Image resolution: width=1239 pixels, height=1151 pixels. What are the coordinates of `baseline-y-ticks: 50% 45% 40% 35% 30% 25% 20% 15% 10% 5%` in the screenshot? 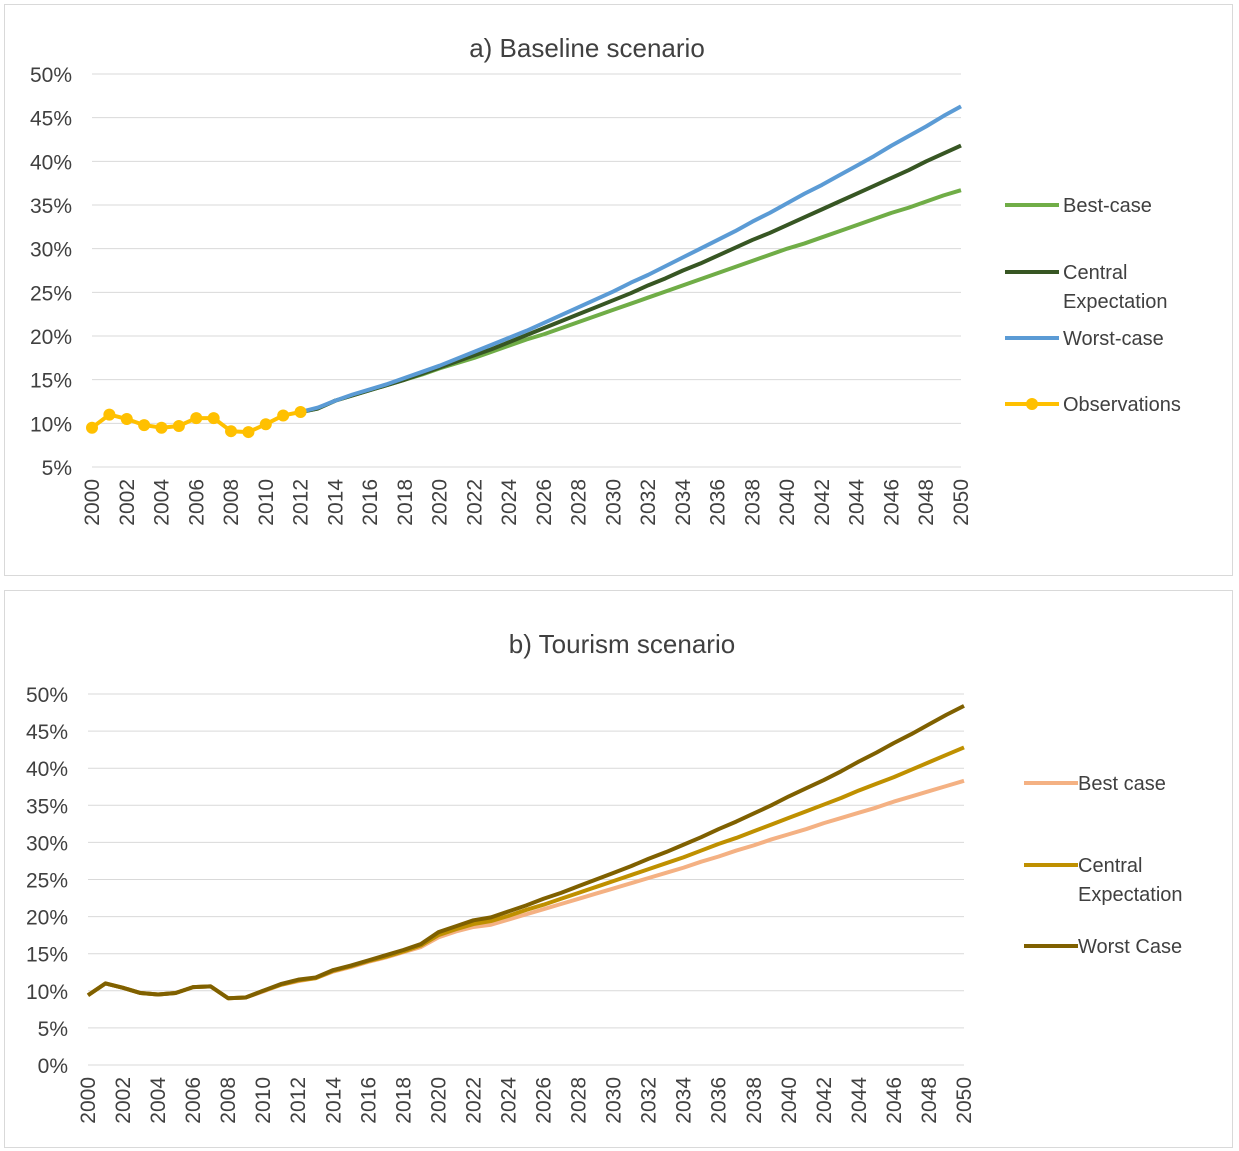 It's located at (51, 272).